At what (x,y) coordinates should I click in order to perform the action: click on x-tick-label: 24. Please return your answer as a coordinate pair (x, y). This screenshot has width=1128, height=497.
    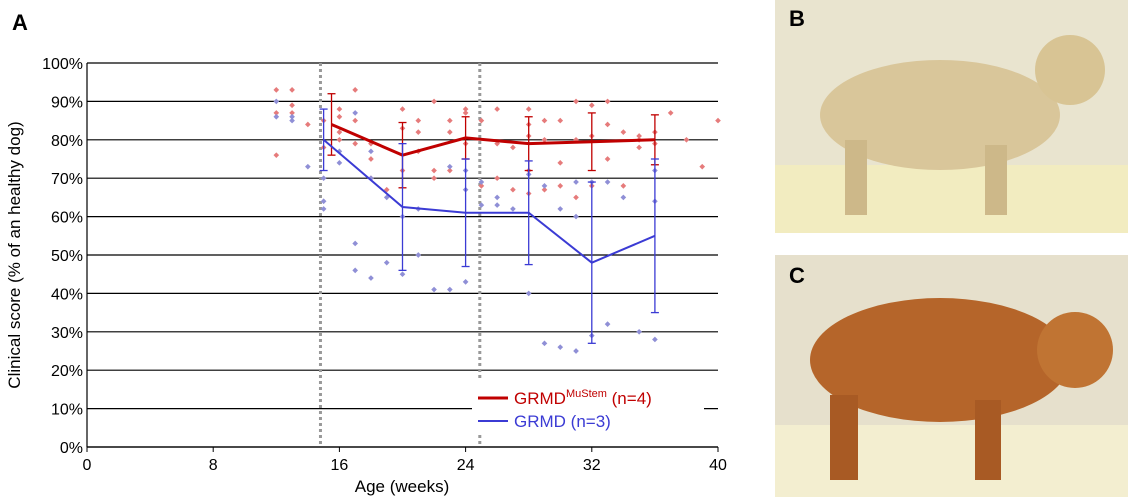
    Looking at the image, I should click on (466, 465).